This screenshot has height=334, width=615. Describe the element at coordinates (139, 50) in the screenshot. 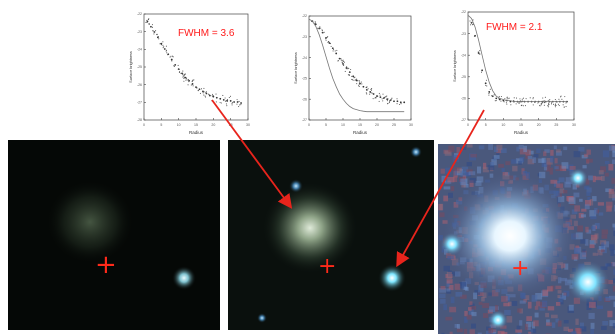

I see `y-tick-label: -24` at that location.